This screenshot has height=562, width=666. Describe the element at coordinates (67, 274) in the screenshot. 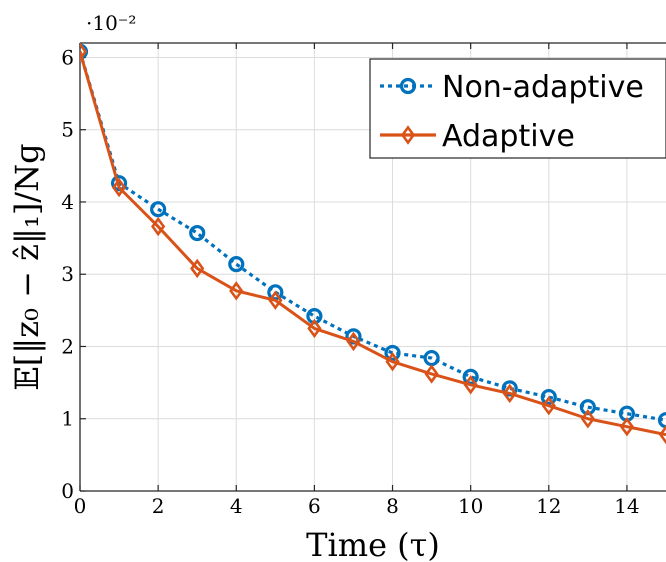

I see `y-tick-label: 3` at that location.